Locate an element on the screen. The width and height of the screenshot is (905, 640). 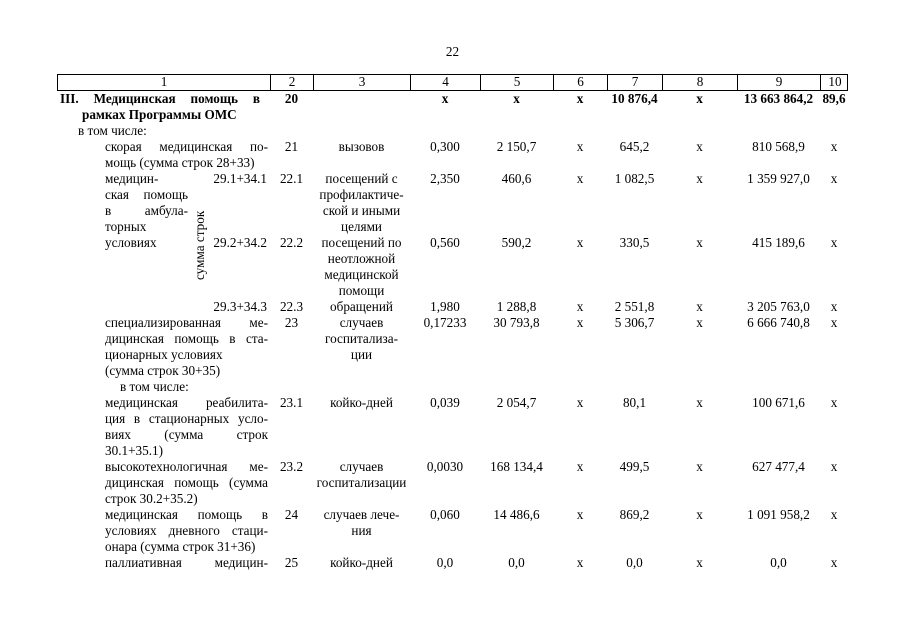
name-line: мощь (сумма строк 28+33) is located at coordinates (180, 162).